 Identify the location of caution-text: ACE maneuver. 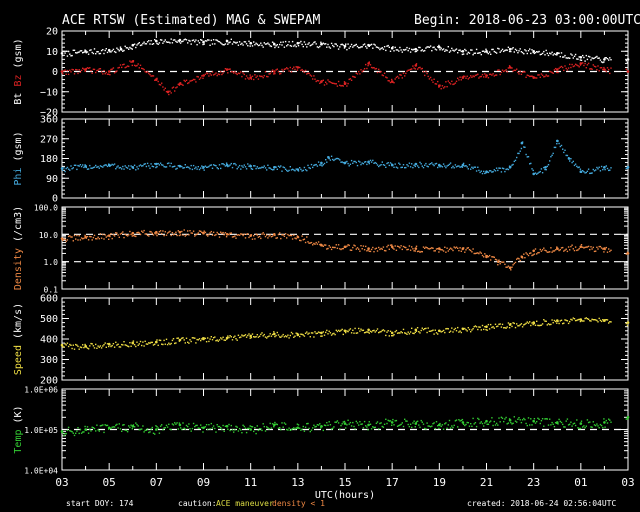
(245, 503).